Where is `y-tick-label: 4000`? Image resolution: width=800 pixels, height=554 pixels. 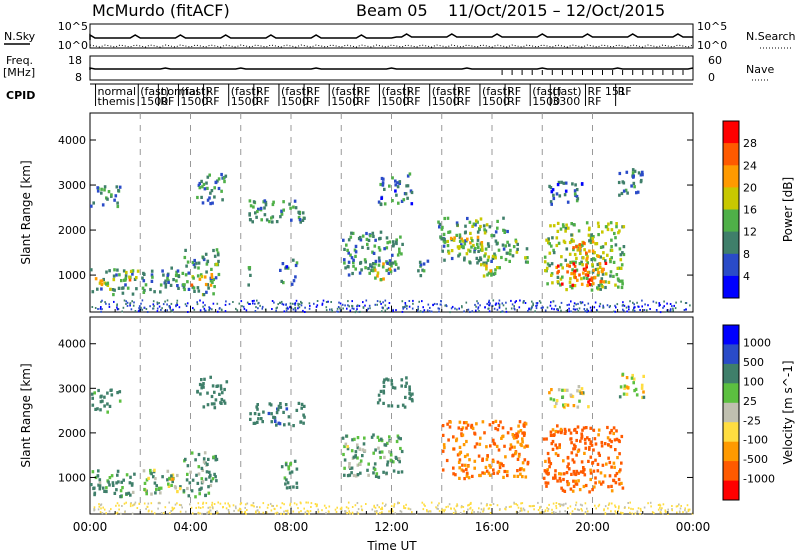
y-tick-label: 4000 is located at coordinates (72, 140).